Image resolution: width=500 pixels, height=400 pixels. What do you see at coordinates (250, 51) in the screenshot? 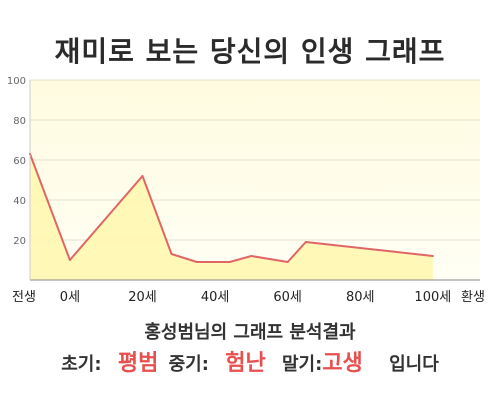
I see `page-title: 재미로 보는 당신의 인생 그래프` at bounding box center [250, 51].